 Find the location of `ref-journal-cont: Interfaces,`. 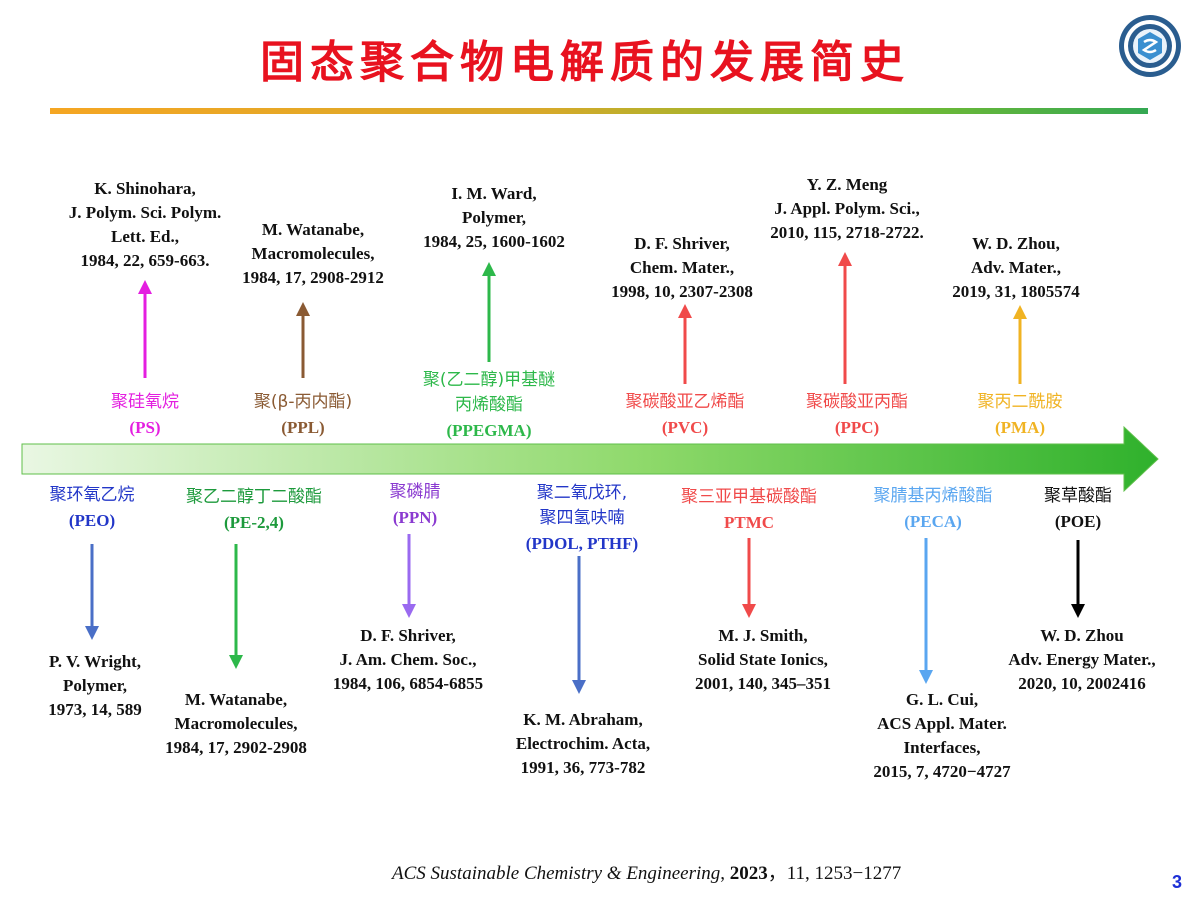

ref-journal-cont: Interfaces, is located at coordinates (942, 747).